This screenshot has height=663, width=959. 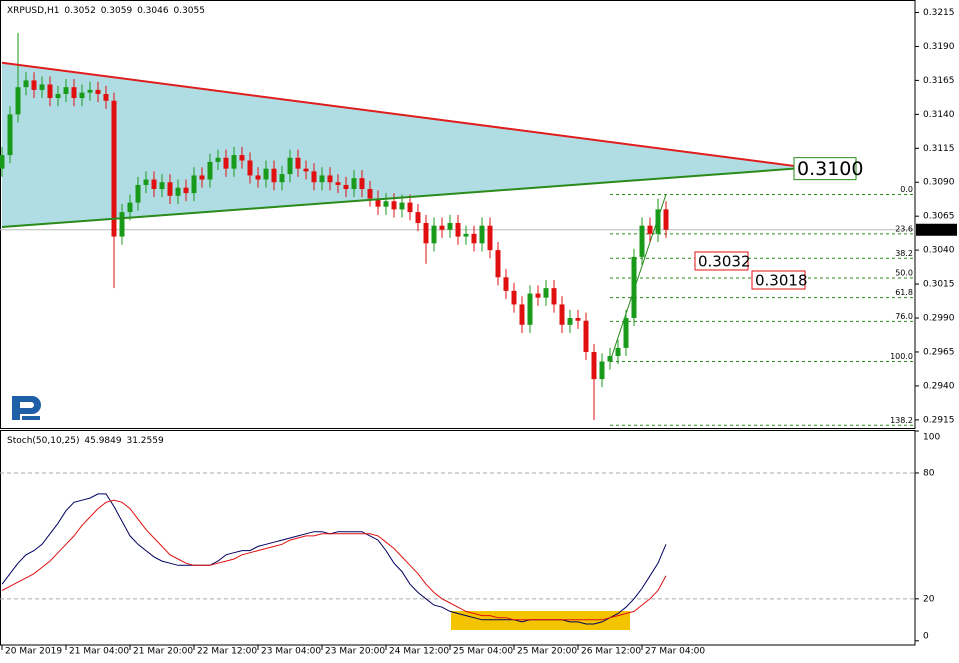 What do you see at coordinates (102, 441) in the screenshot?
I see `header-value: 45.9849` at bounding box center [102, 441].